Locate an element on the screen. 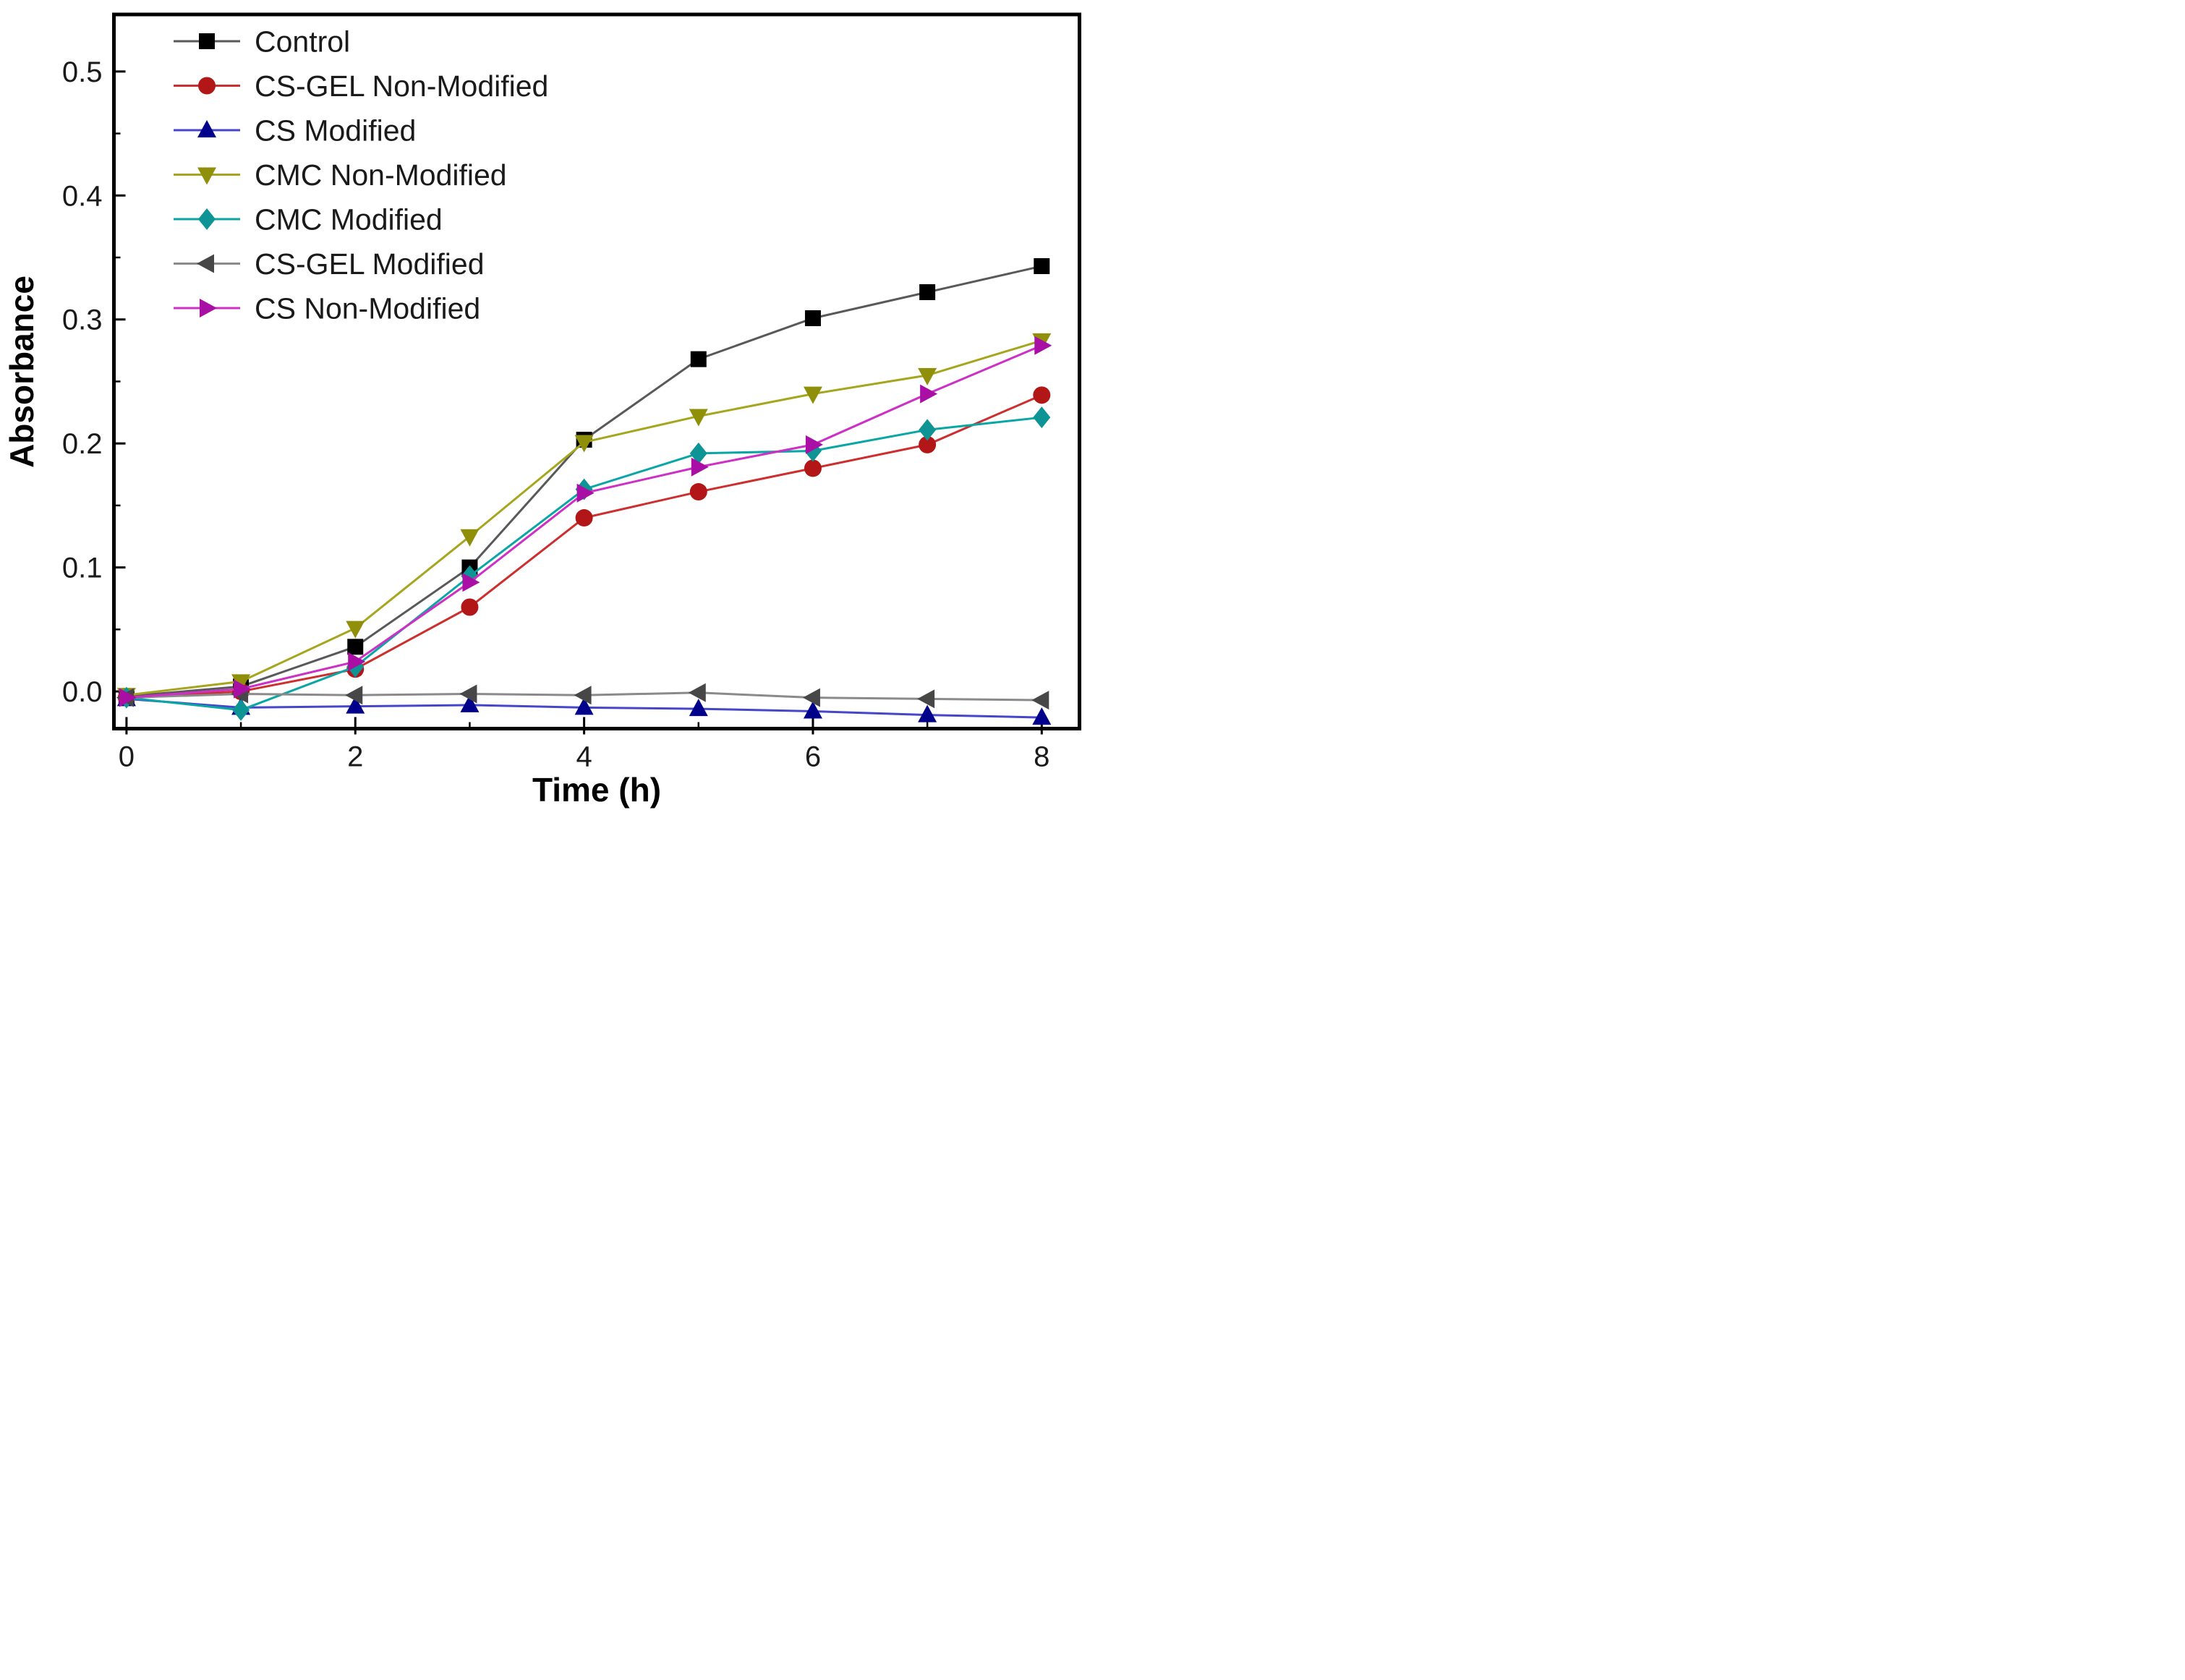  legend-label-control: Control is located at coordinates (302, 41).